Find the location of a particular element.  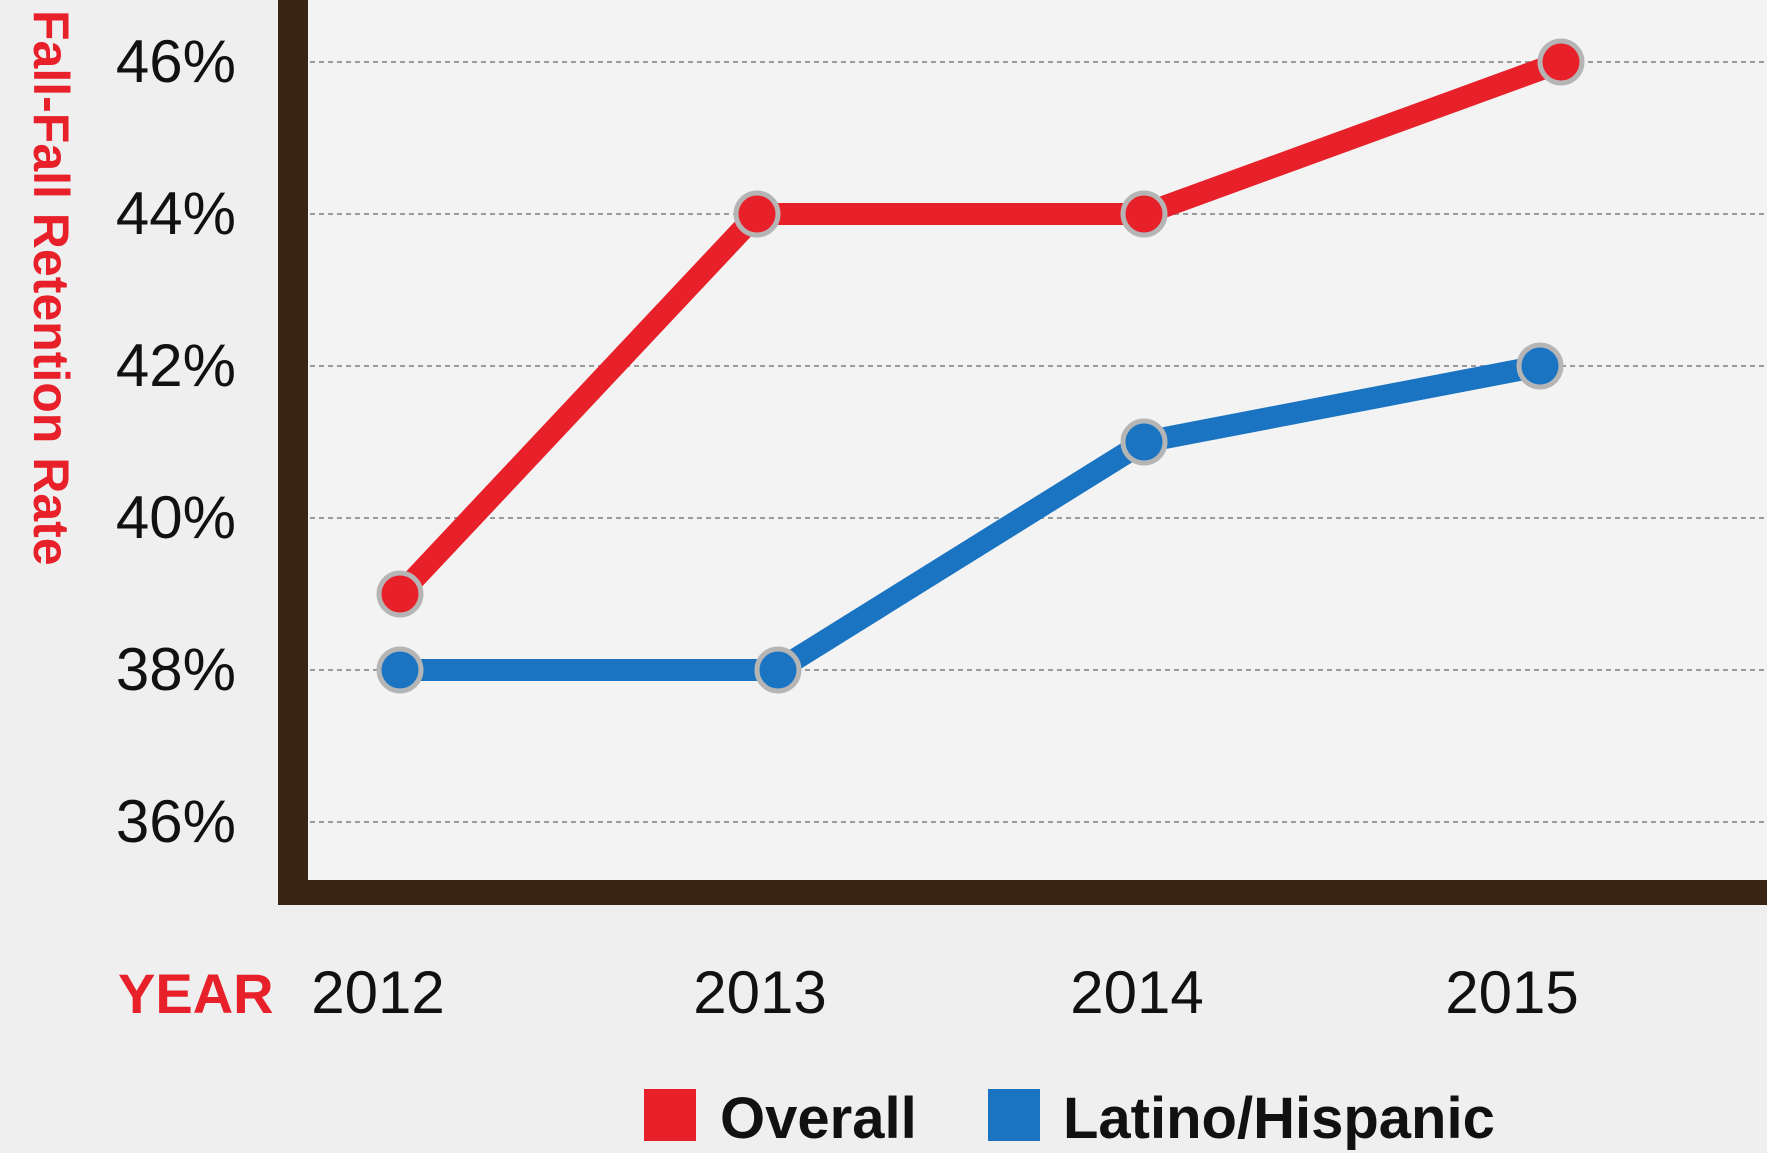

y-axis-ticks: 36% 38% 40% 42% 44% 46% is located at coordinates (176, 441).